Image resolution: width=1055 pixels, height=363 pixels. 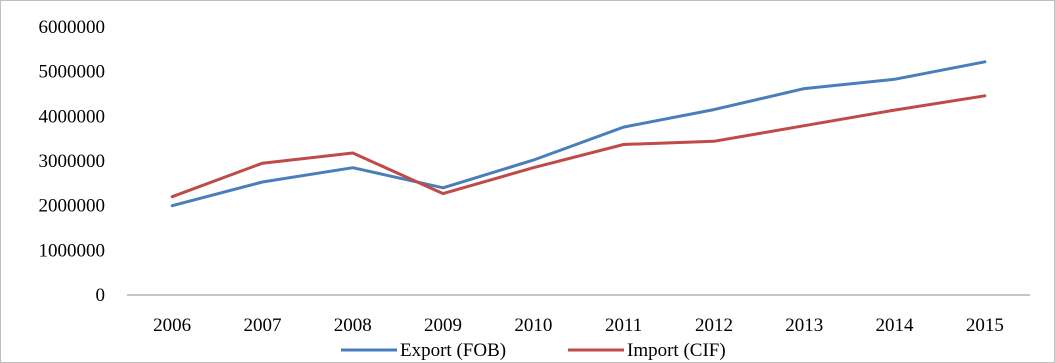 I want to click on legend-label: Import (CIF), so click(x=676, y=350).